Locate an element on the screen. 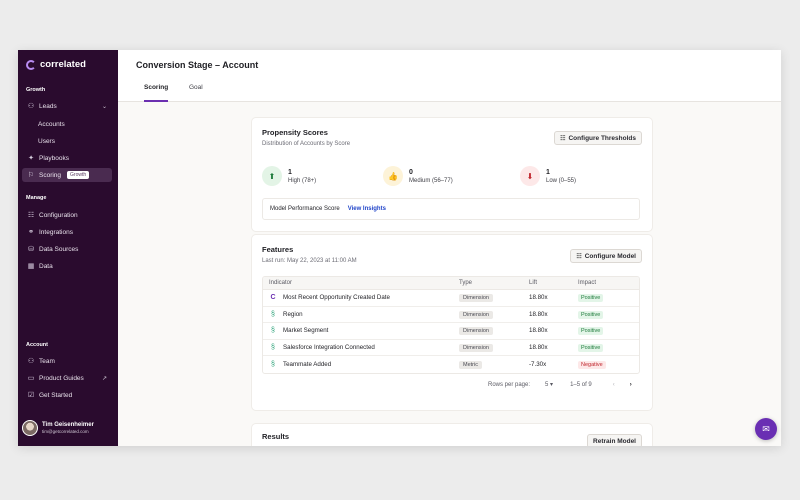  sidebar-item-team: ⚇ Team is located at coordinates (67, 361).